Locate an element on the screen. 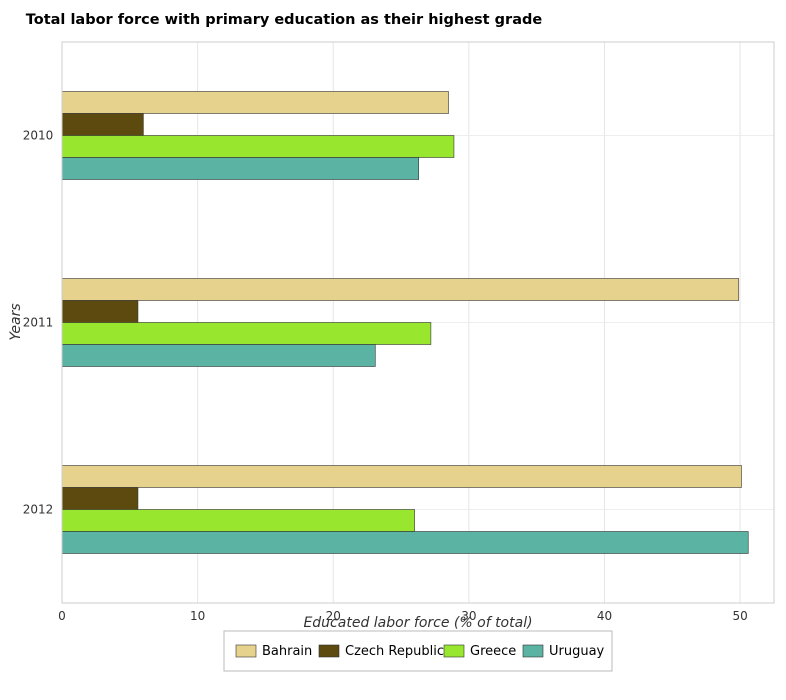 The image size is (786, 700). x-axis-label: Educated labor force (% of total) is located at coordinates (417, 623).